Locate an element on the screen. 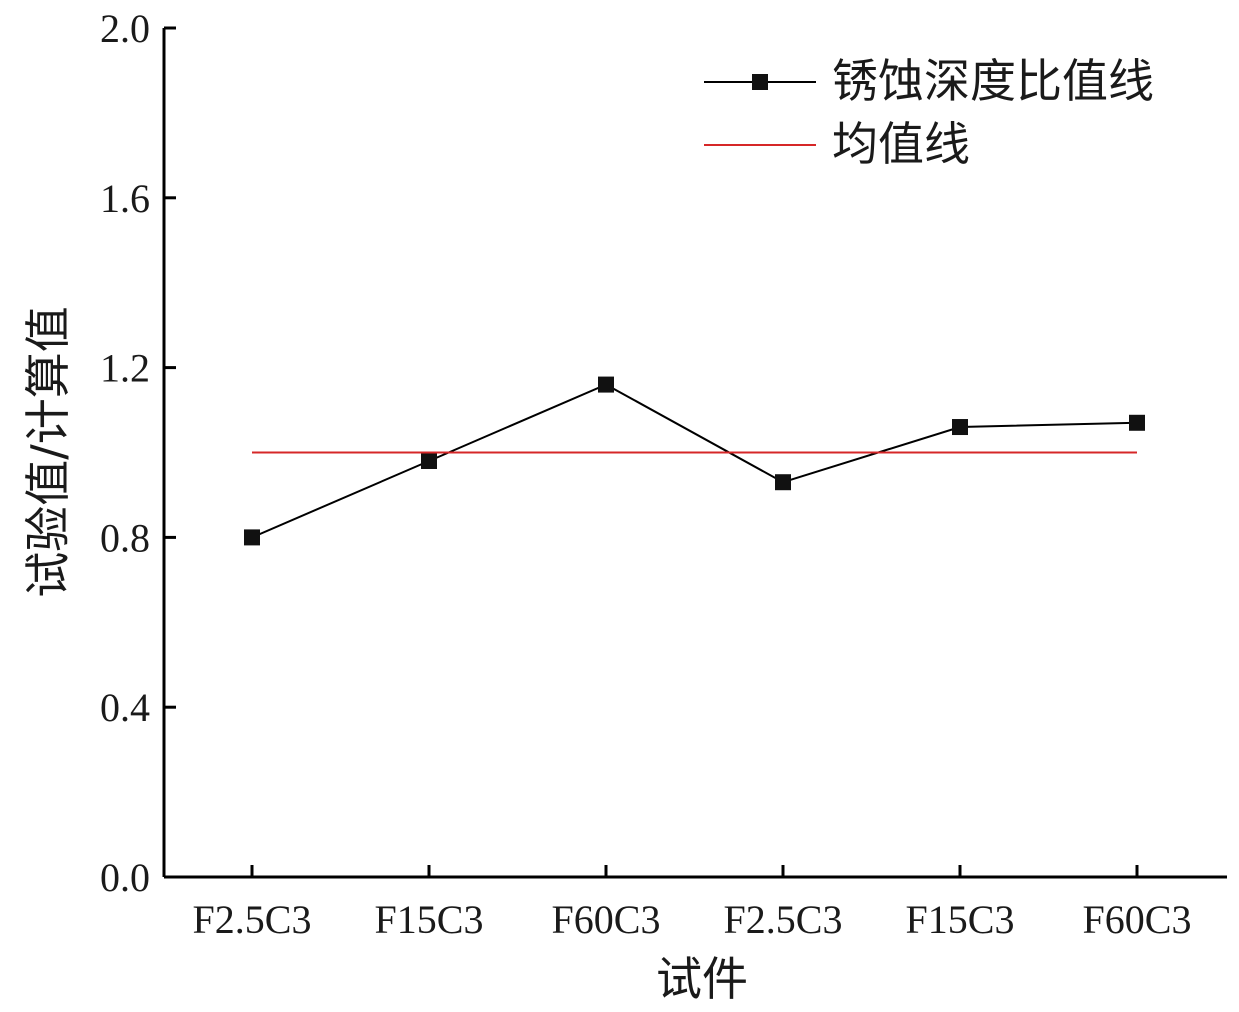  legend-marker-ratio is located at coordinates (760, 82).